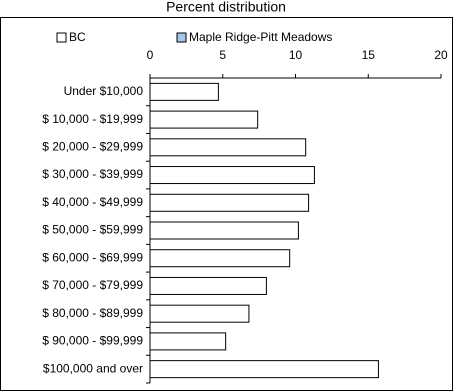 This screenshot has width=453, height=391. I want to click on y-tick-label: $ 80,000 - $89,999, so click(92, 313).